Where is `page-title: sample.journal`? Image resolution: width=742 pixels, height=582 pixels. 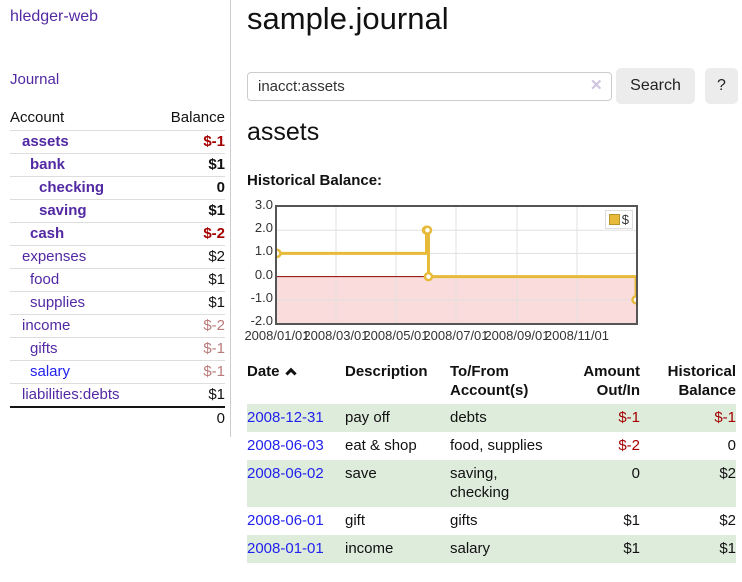 page-title: sample.journal is located at coordinates (348, 18).